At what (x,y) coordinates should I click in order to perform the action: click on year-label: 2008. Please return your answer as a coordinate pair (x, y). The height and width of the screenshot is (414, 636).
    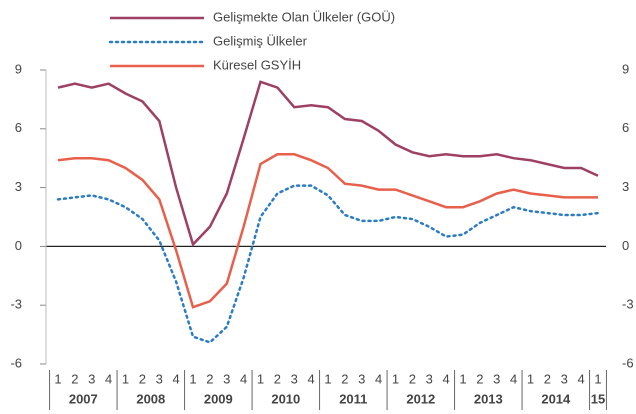
    Looking at the image, I should click on (150, 398).